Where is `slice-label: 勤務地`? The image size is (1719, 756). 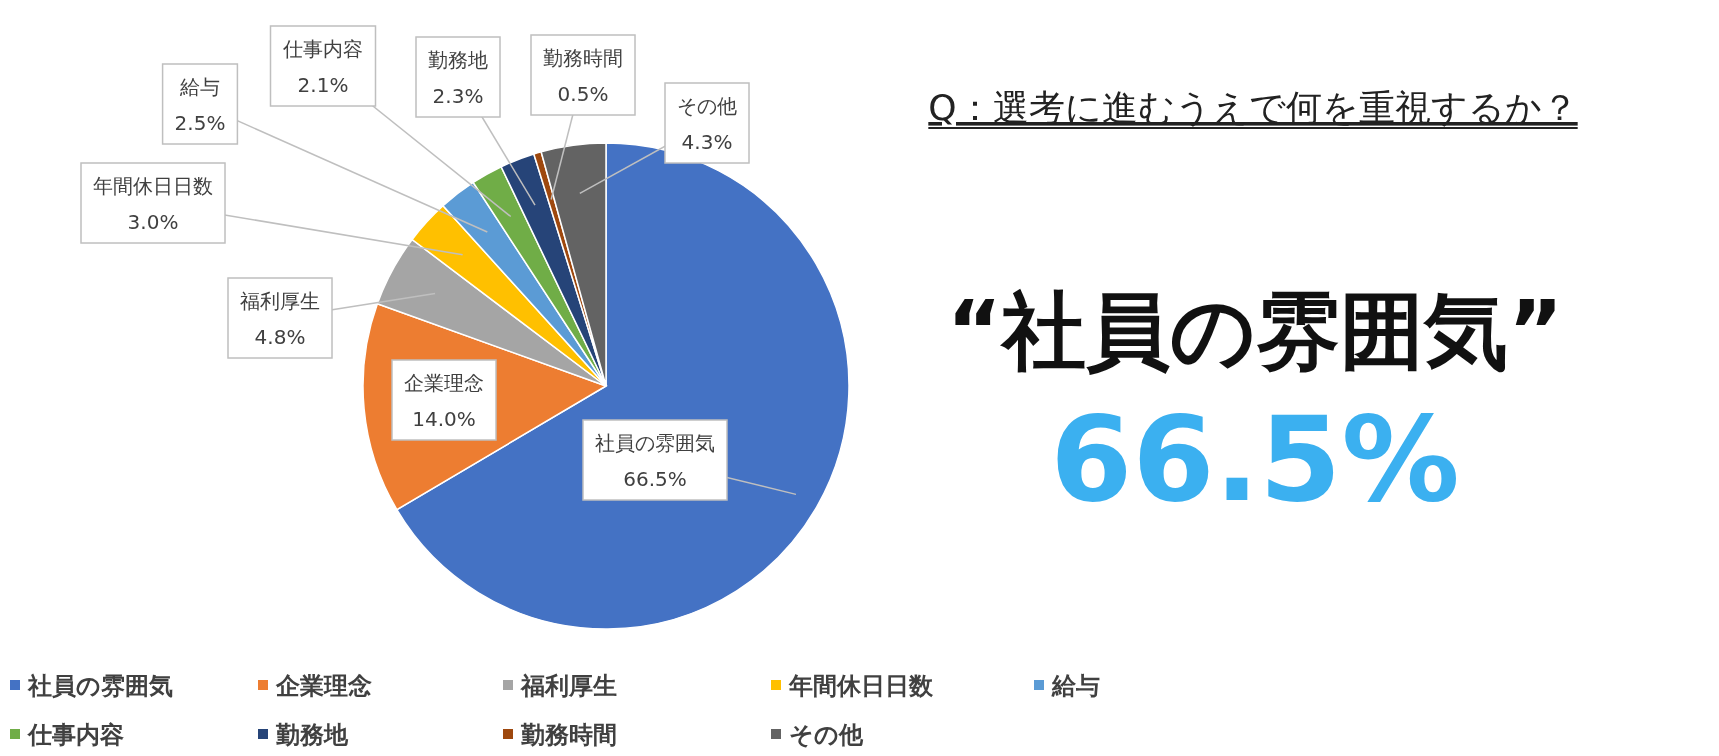 slice-label: 勤務地 is located at coordinates (458, 60).